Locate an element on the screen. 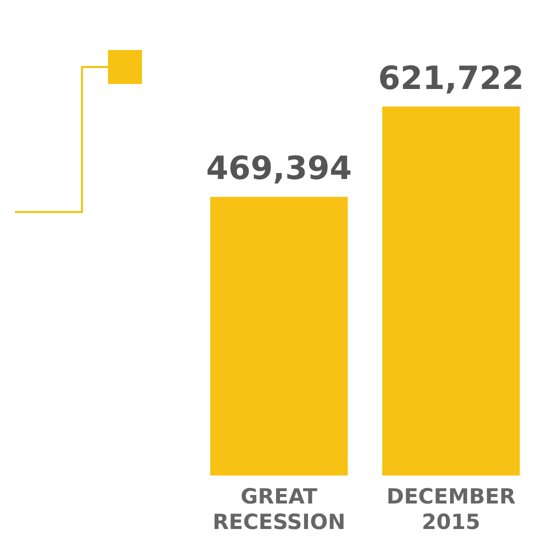  x-tick-label: GREAT RECESSION is located at coordinates (279, 509).